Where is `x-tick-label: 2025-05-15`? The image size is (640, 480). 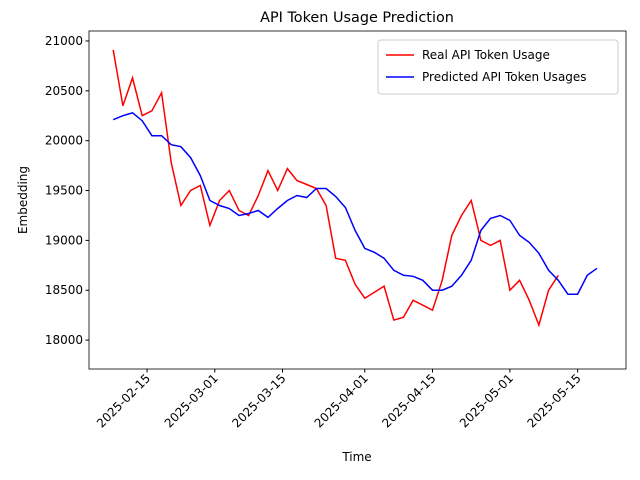 x-tick-label: 2025-05-15 is located at coordinates (554, 400).